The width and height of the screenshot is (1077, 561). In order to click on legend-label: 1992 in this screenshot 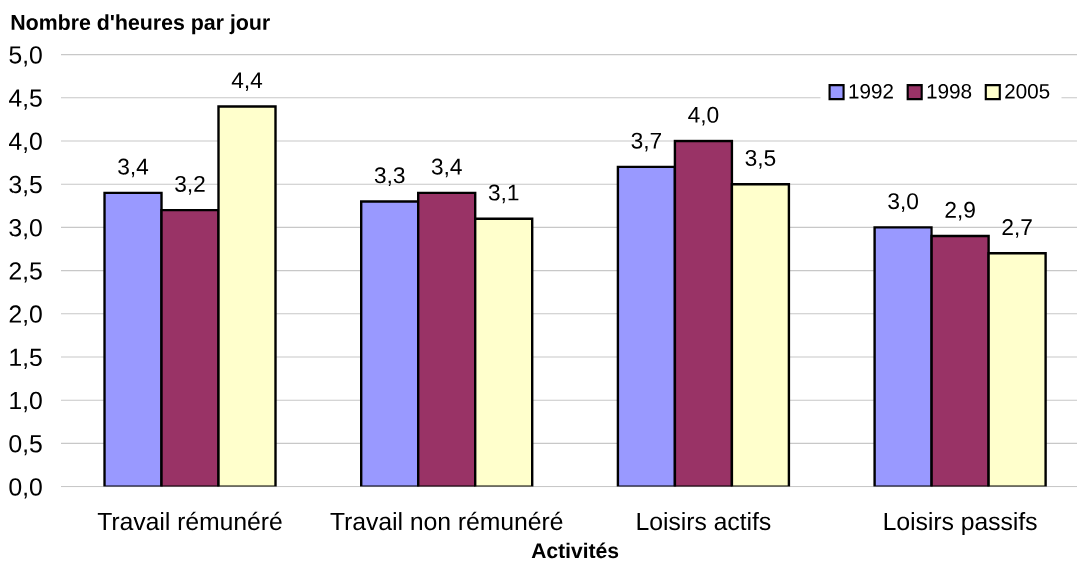, I will do `click(871, 91)`.